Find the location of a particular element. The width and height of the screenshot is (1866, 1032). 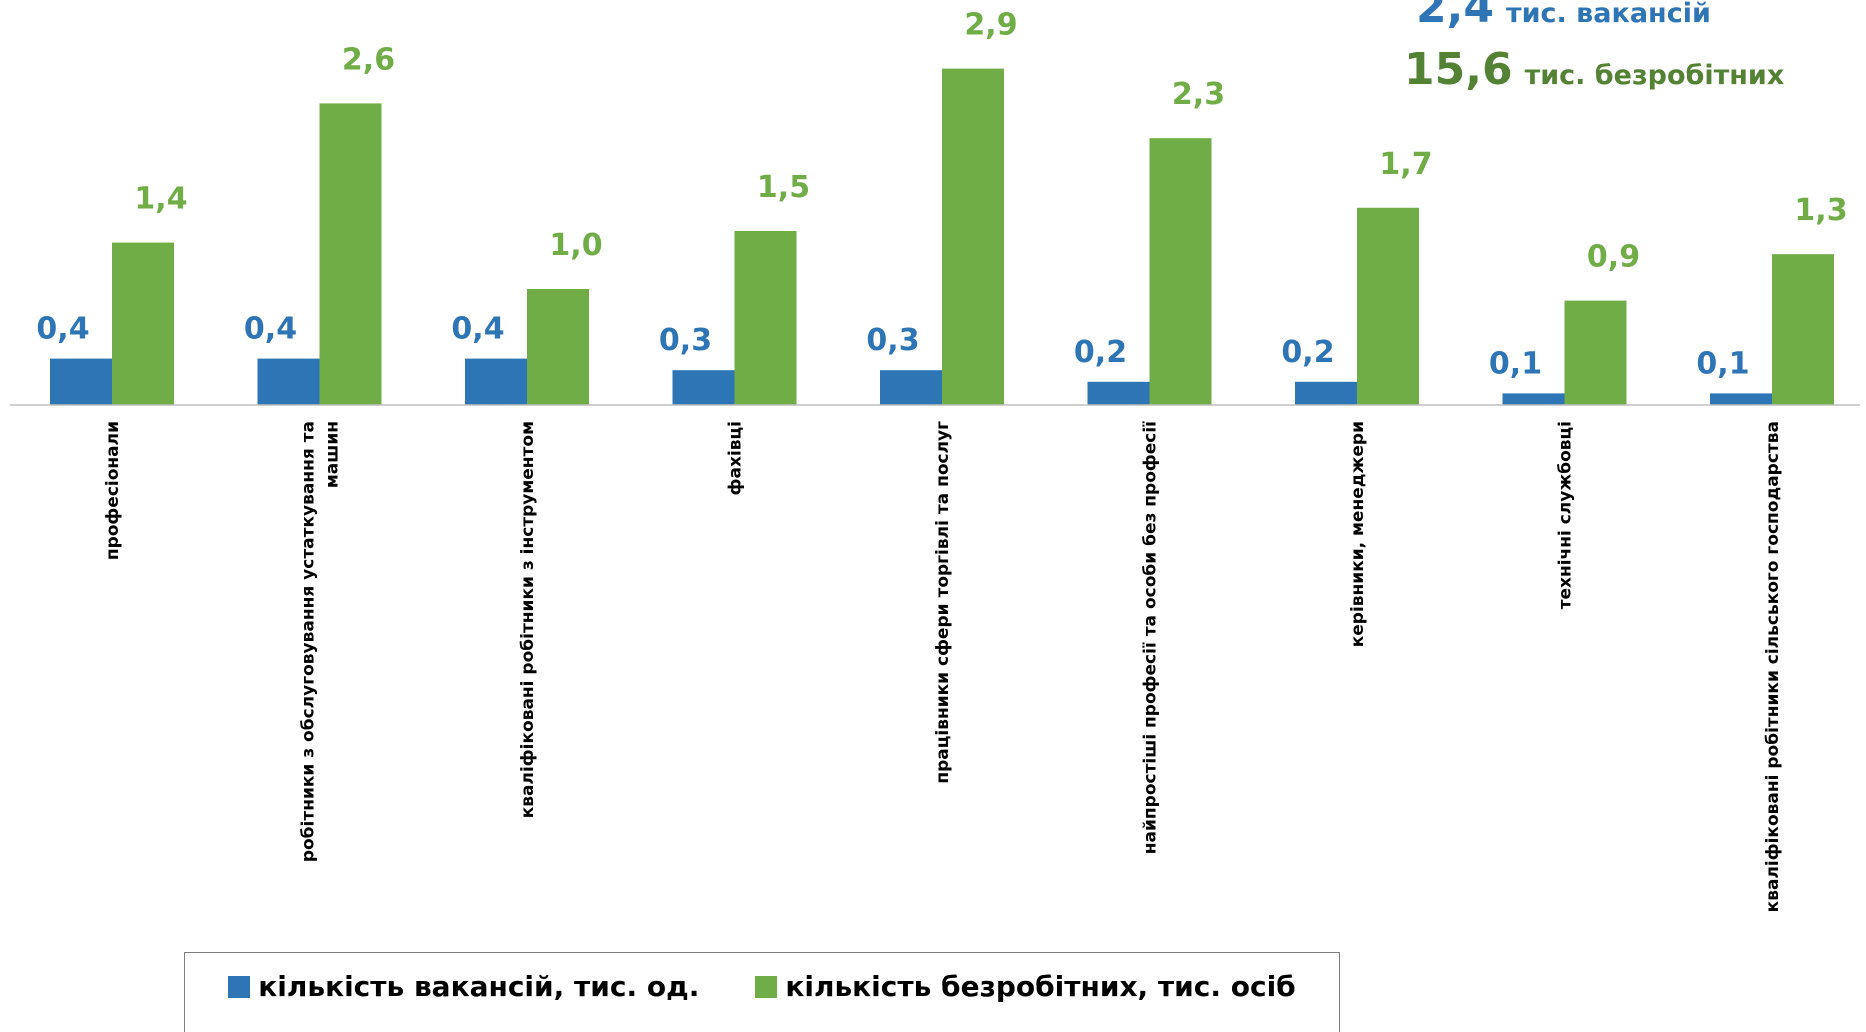

category-label-line: машин is located at coordinates (333, 454).